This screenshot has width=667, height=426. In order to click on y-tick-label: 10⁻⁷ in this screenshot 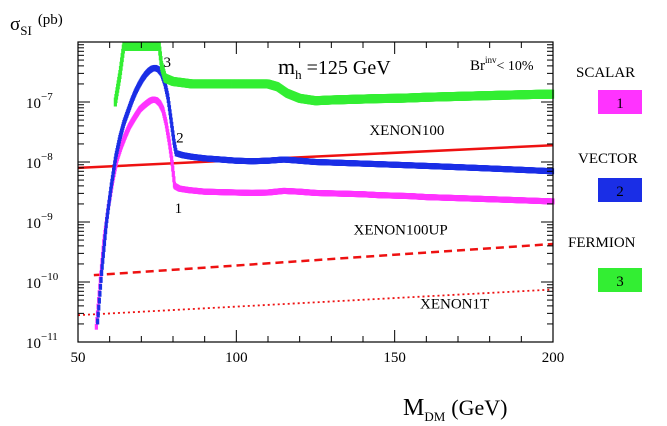, I will do `click(39, 101)`.